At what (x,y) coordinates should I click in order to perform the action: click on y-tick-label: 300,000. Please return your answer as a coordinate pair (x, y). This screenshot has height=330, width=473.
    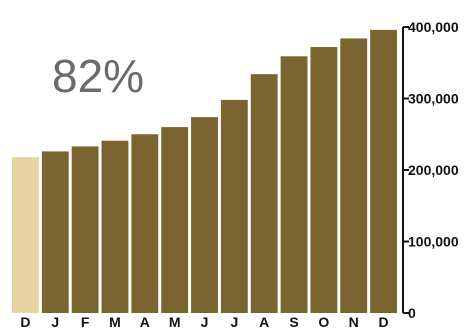
    Looking at the image, I should click on (433, 99).